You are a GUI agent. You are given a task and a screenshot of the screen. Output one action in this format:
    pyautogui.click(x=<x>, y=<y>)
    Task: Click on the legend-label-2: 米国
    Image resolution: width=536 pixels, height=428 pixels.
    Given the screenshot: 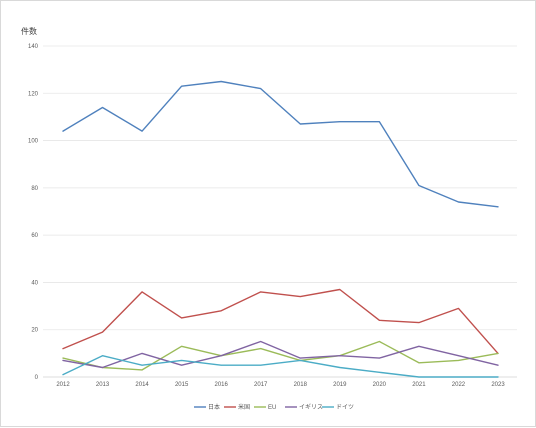 What is the action you would take?
    pyautogui.click(x=244, y=407)
    